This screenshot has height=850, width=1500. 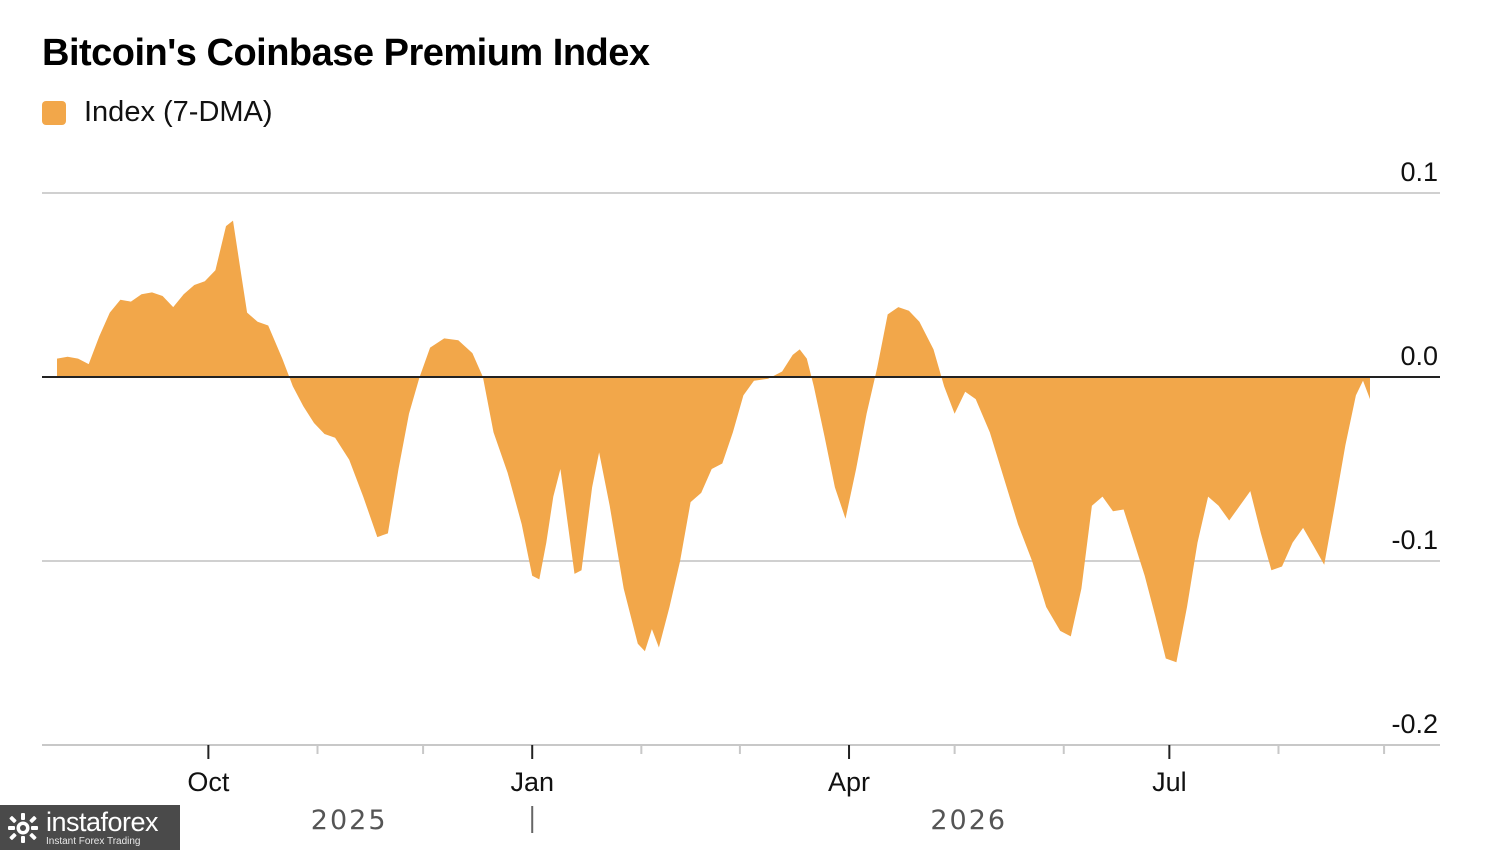 I want to click on year-label: 2026, so click(x=968, y=820).